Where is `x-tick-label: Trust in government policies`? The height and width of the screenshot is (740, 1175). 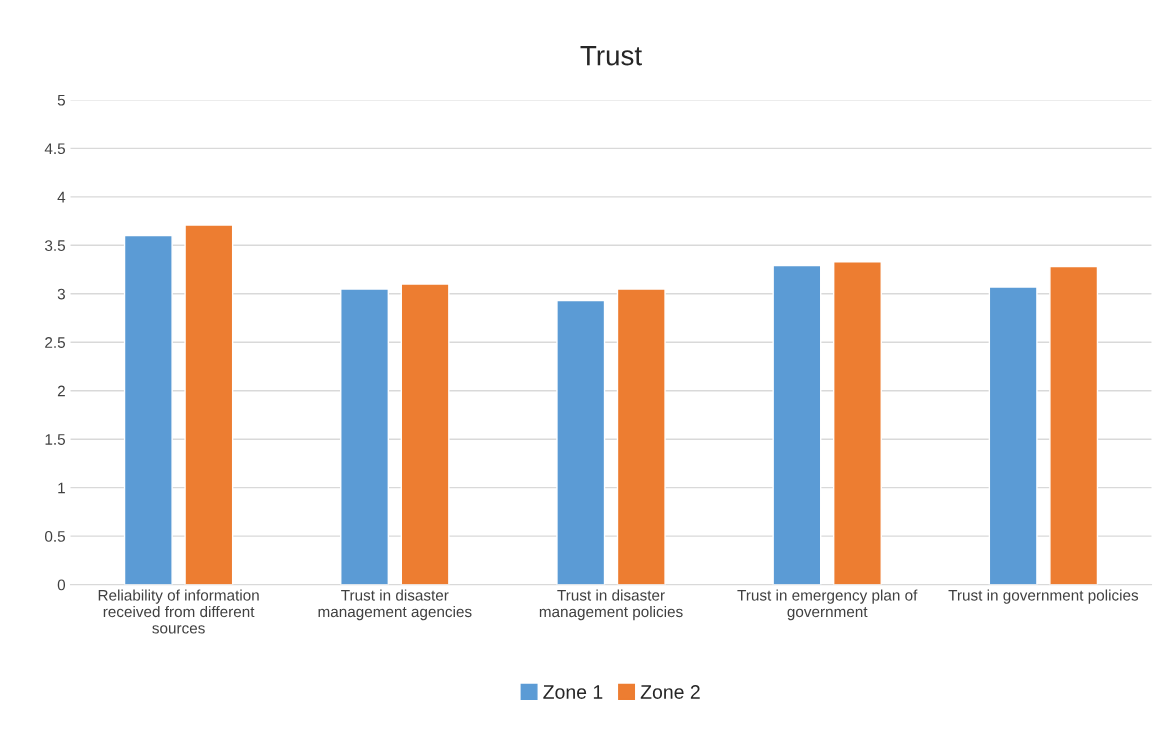 x-tick-label: Trust in government policies is located at coordinates (1043, 596).